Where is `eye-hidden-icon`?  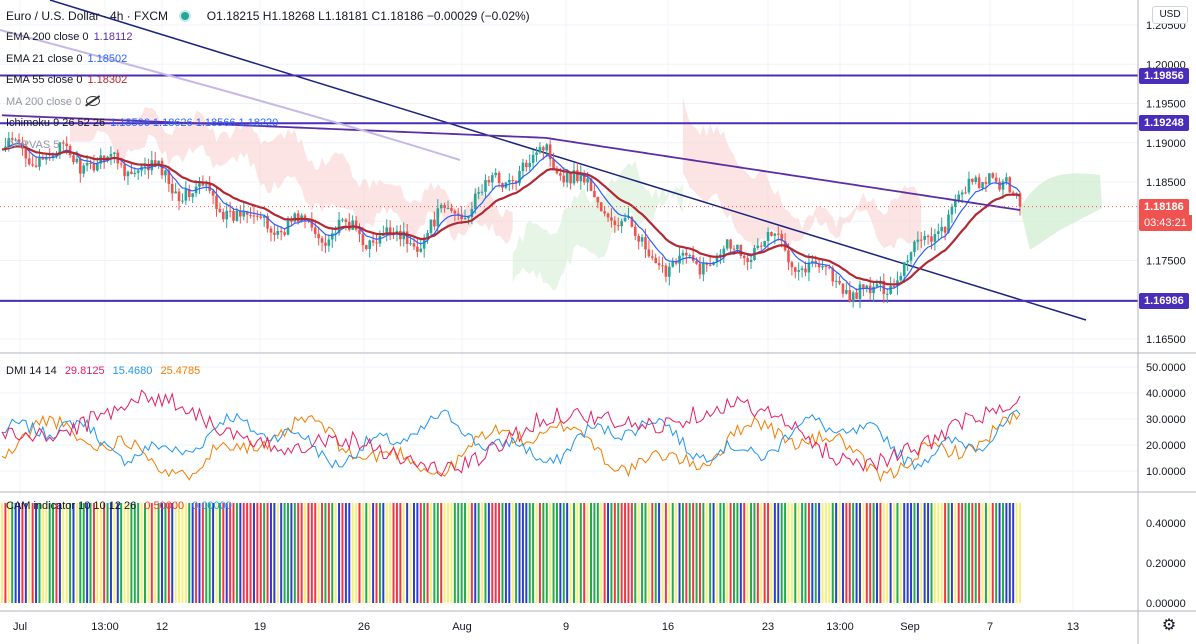 eye-hidden-icon is located at coordinates (93, 100).